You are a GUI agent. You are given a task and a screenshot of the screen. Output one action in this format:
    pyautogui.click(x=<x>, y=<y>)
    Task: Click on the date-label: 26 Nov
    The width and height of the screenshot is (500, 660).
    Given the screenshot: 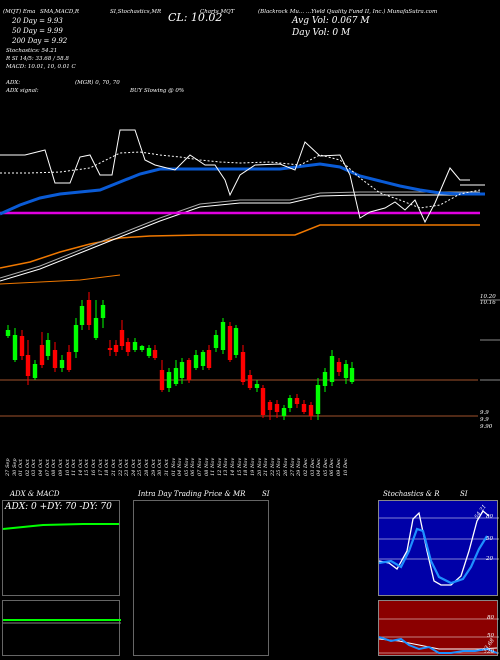 What is the action you would take?
    pyautogui.click(x=286, y=466)
    